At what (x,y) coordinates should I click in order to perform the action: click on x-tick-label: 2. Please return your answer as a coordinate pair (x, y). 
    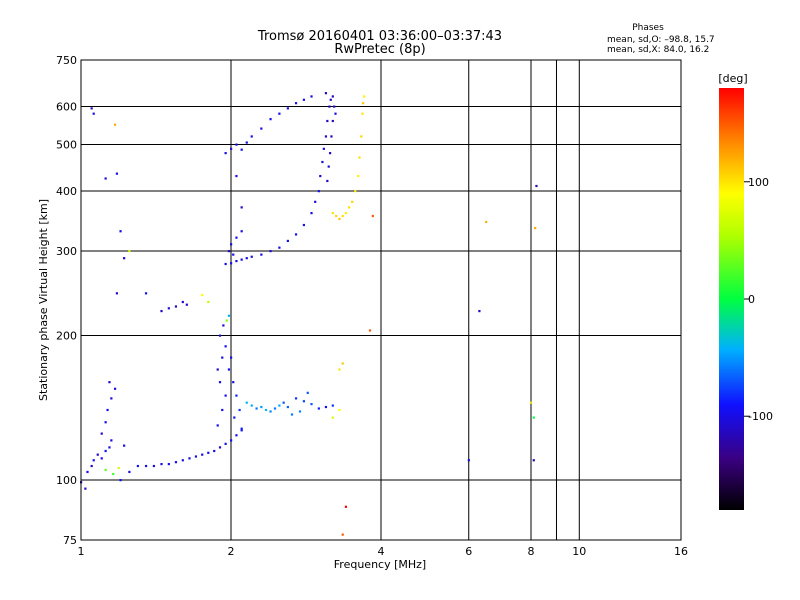
    Looking at the image, I should click on (231, 551).